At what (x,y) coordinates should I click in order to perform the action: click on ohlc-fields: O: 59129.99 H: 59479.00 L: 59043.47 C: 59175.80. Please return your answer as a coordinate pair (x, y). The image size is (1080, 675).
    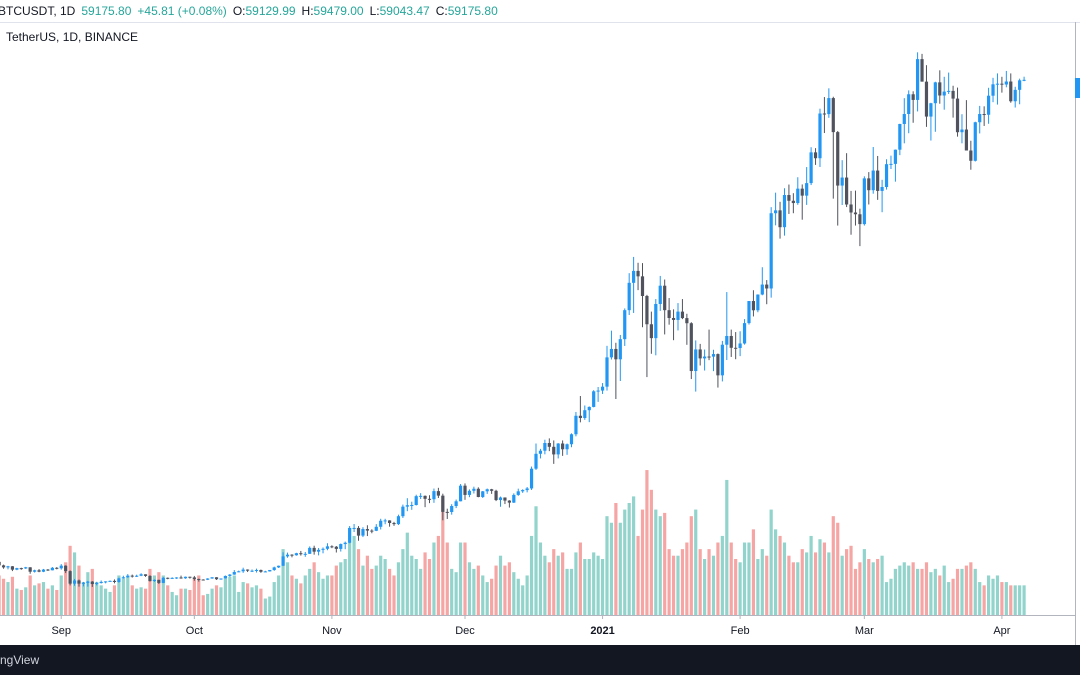
    Looking at the image, I should click on (368, 11).